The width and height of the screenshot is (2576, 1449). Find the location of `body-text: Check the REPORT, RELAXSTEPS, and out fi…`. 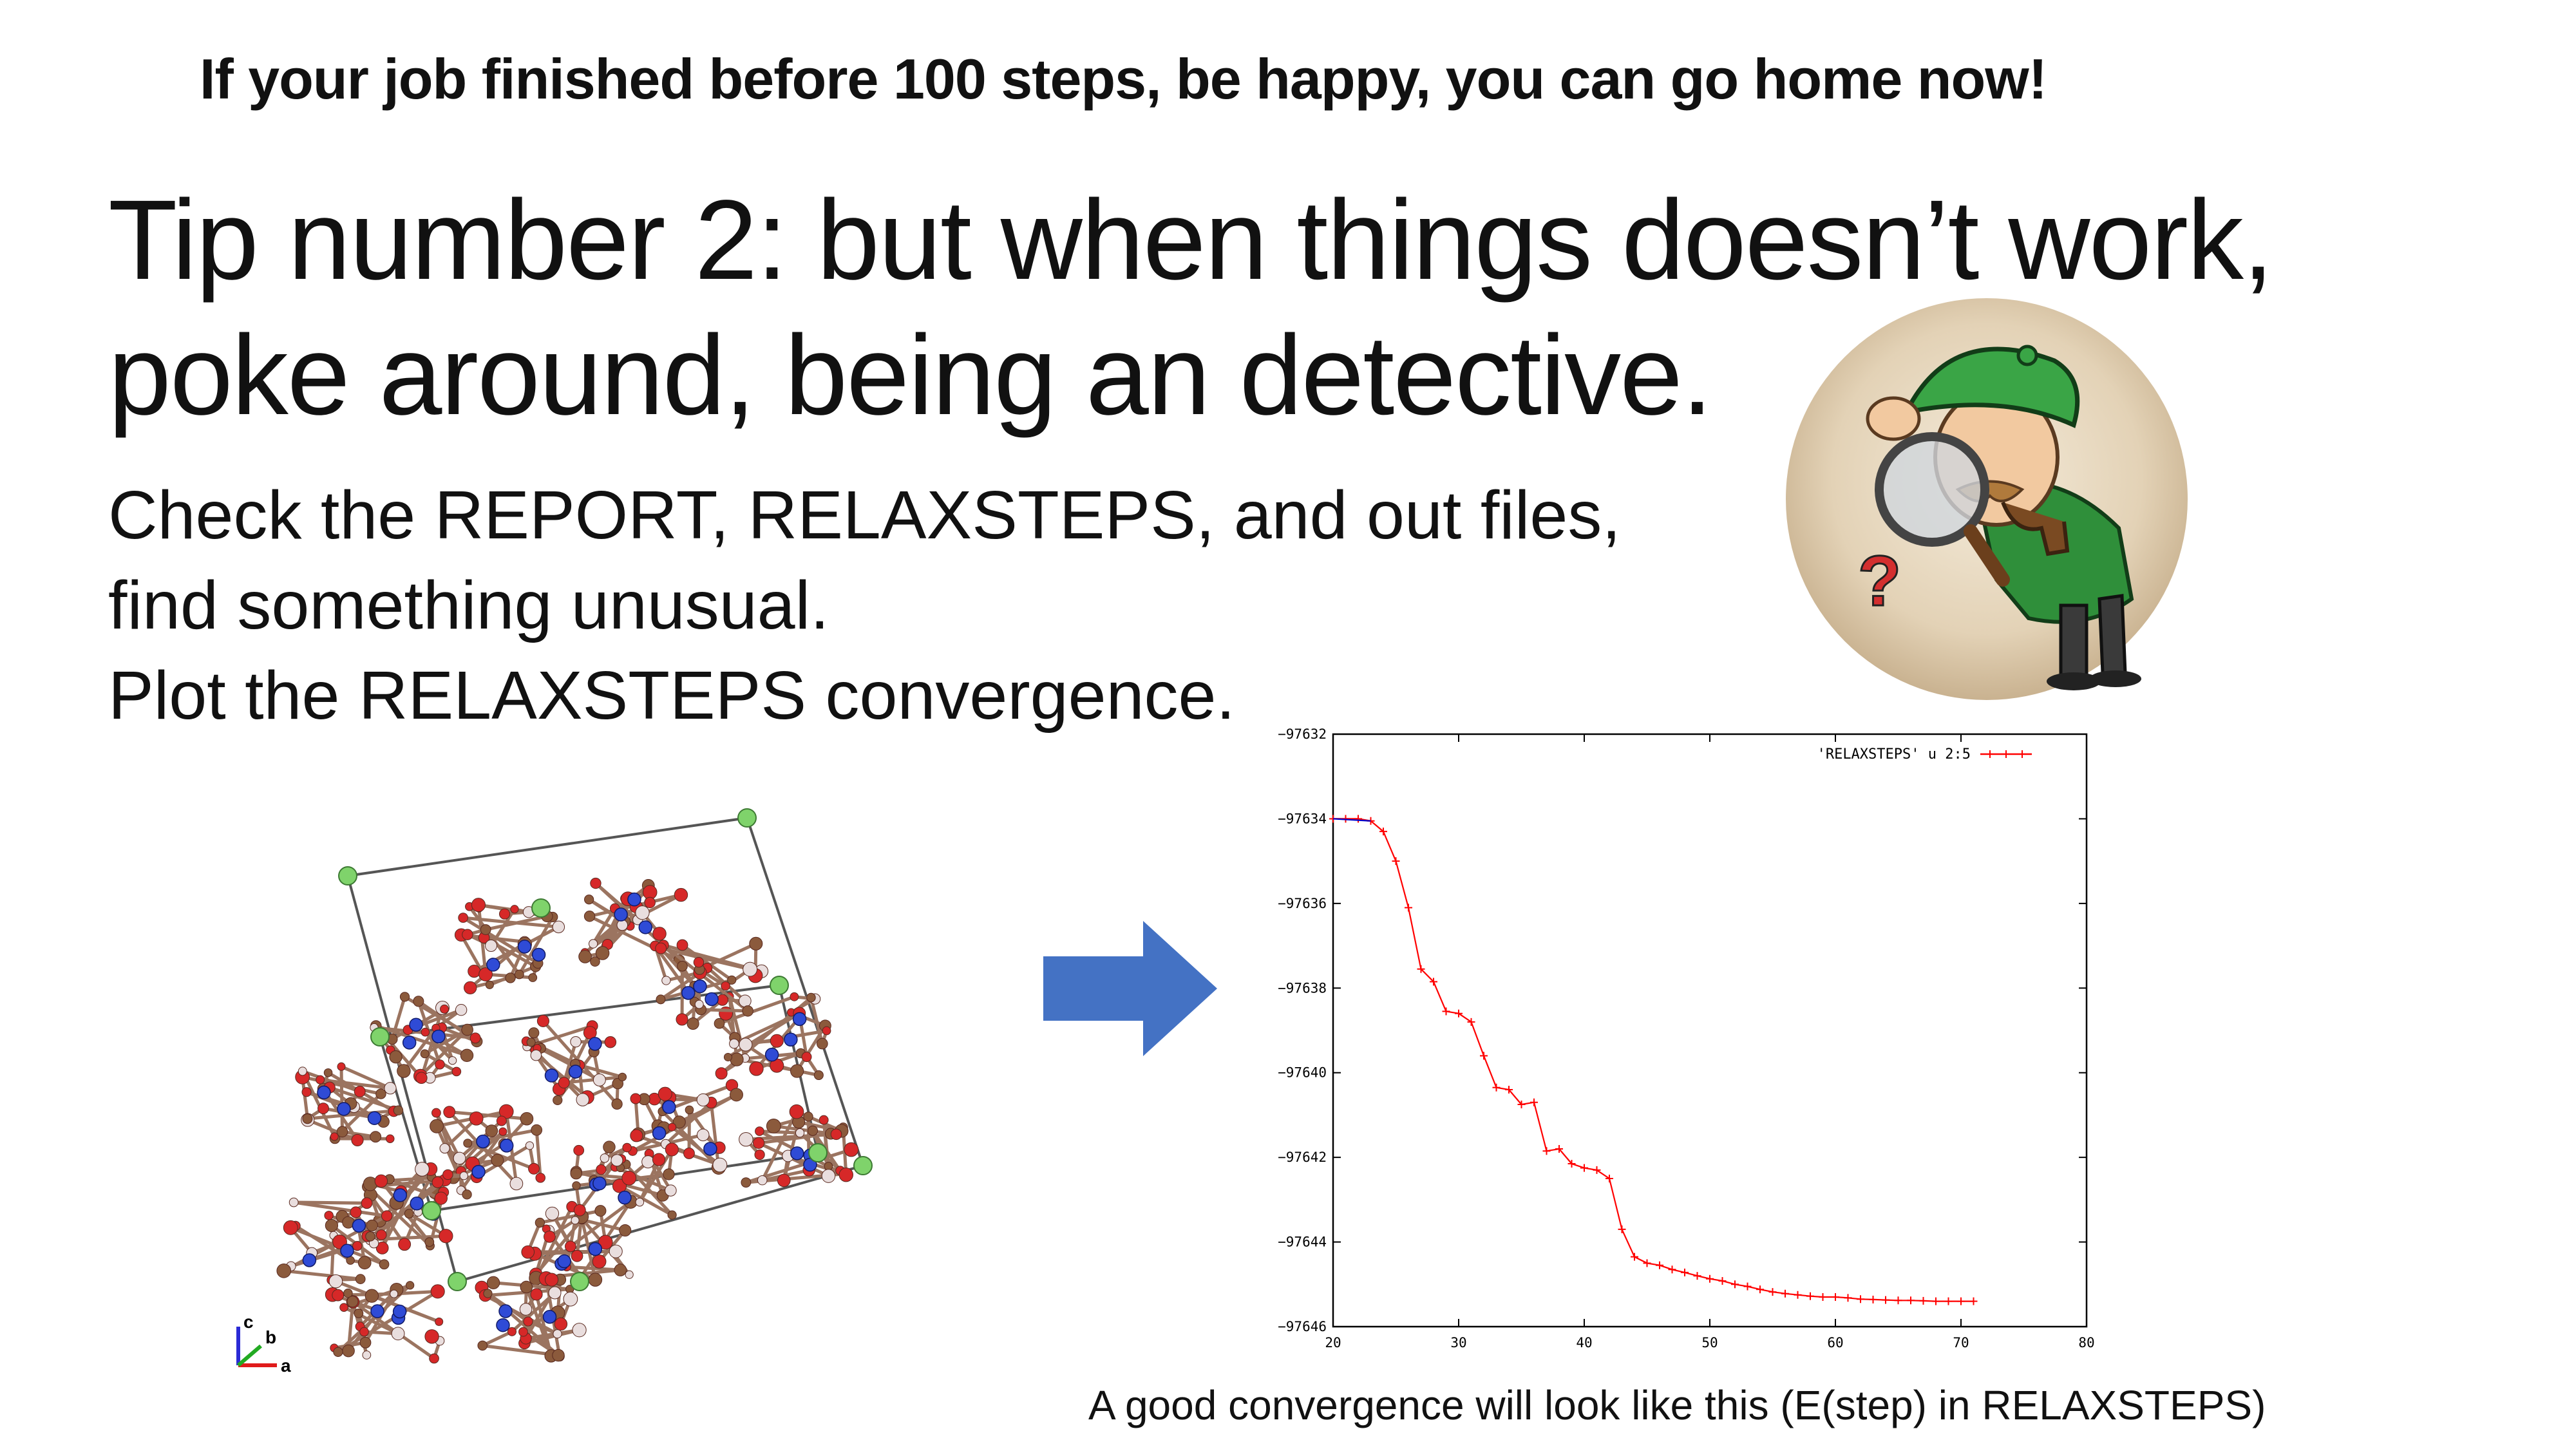

body-text: Check the REPORT, RELAXSTEPS, and out fi… is located at coordinates (865, 605).